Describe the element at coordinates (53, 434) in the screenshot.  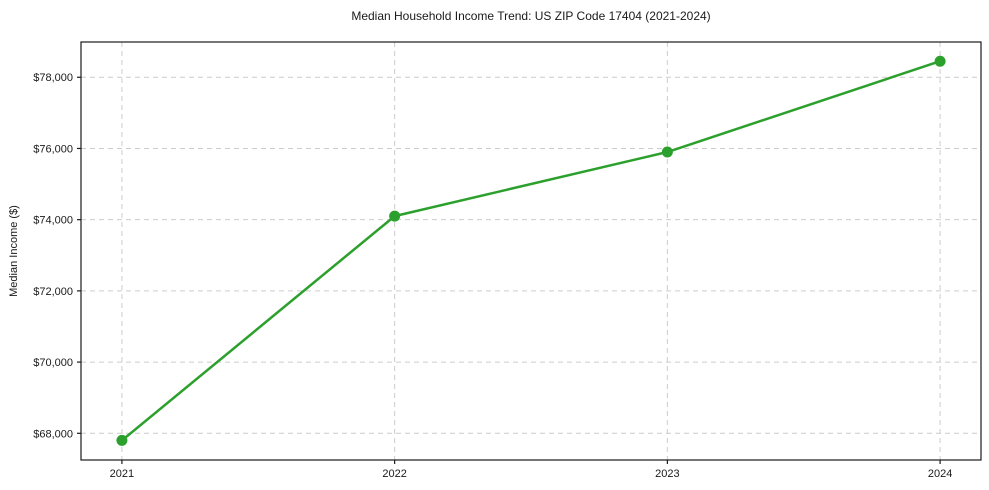
I see `y-tick-label: $68,000` at that location.